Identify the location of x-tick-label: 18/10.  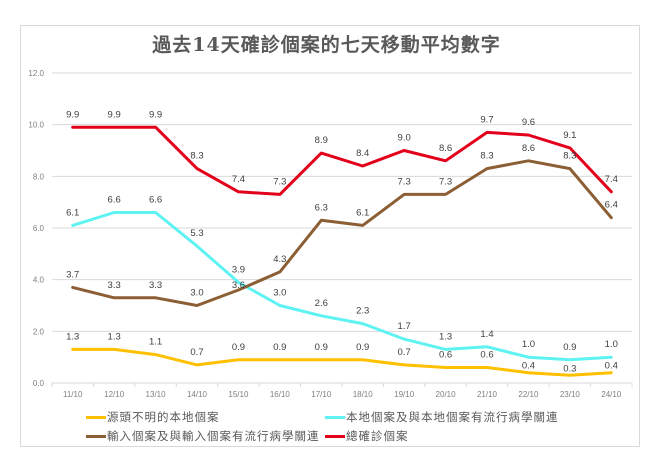
(363, 394).